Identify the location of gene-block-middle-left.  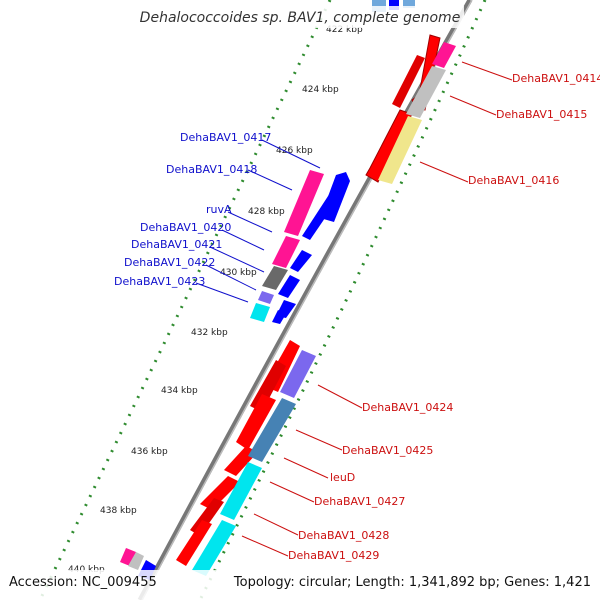
(300, 247).